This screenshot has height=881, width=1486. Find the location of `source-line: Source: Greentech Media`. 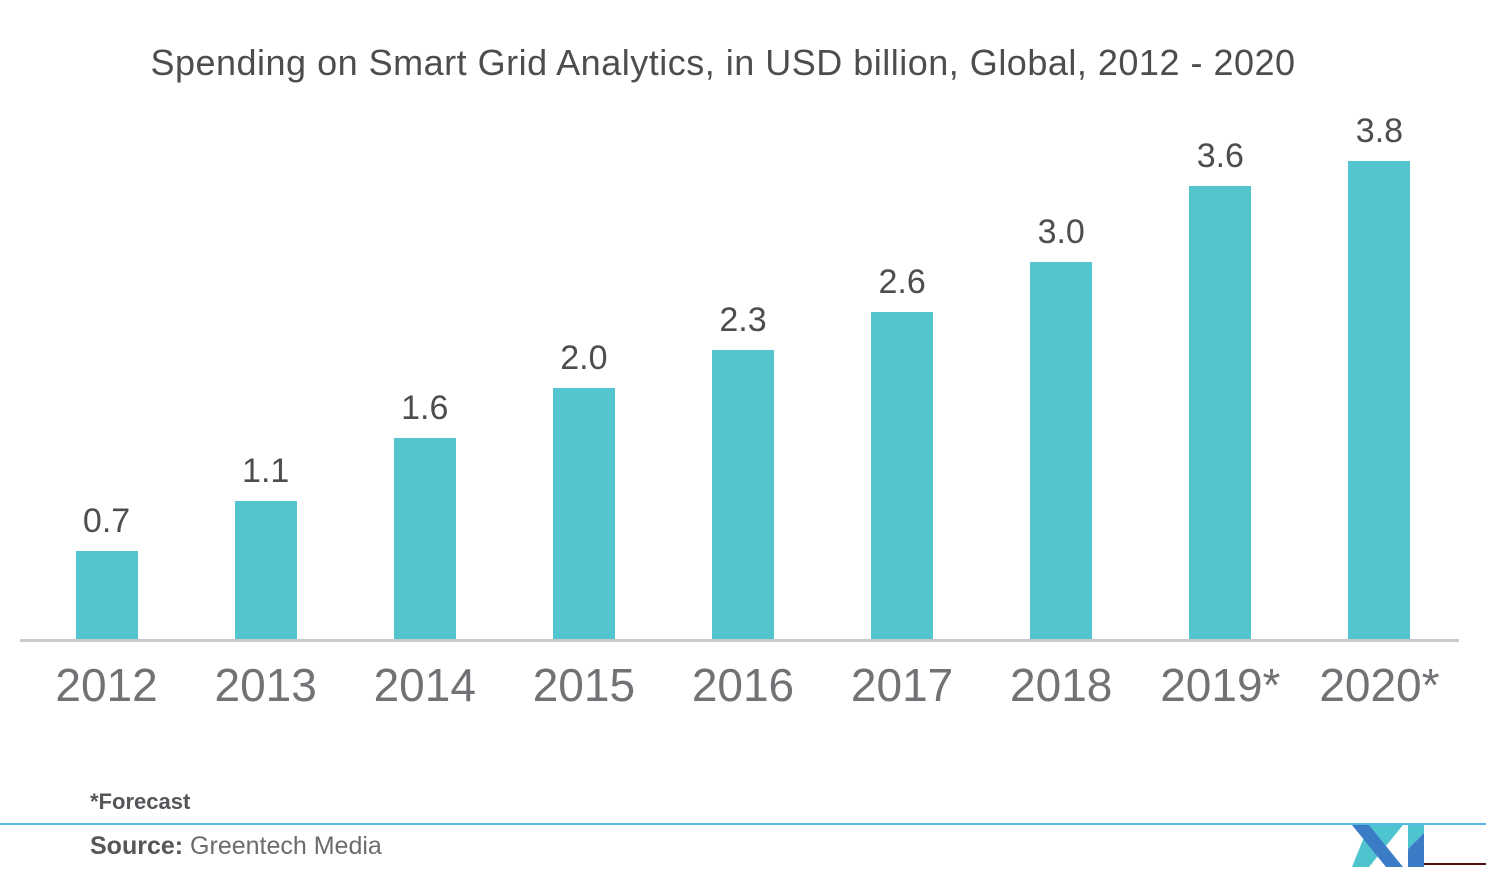

source-line: Source: Greentech Media is located at coordinates (236, 846).